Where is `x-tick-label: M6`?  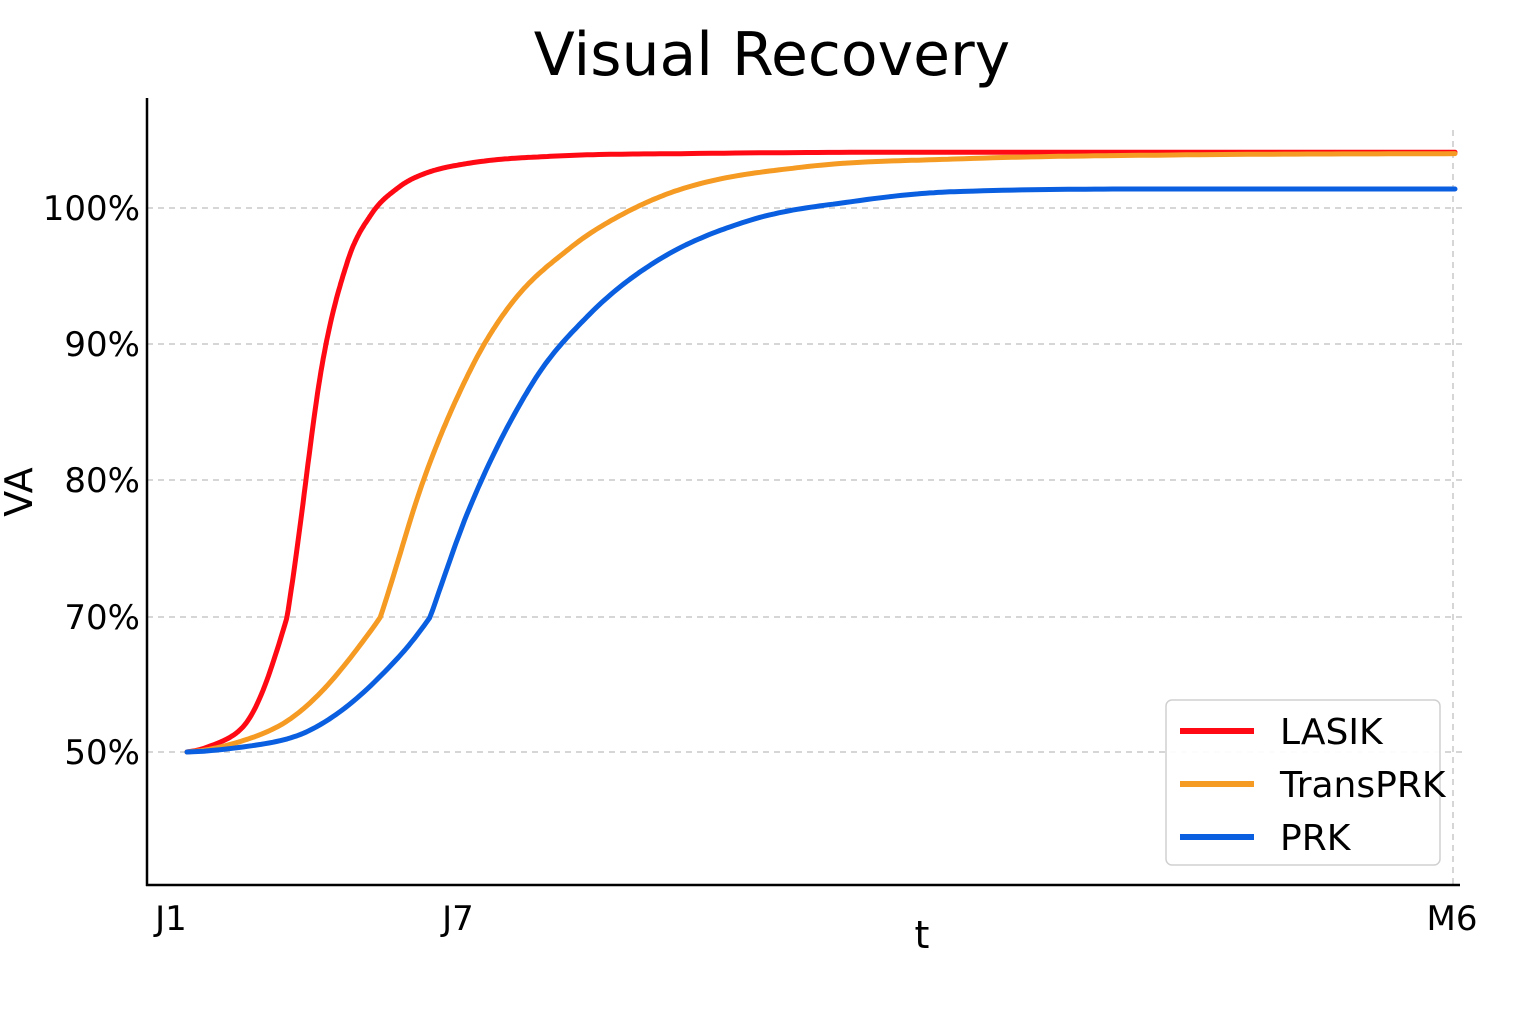 x-tick-label: M6 is located at coordinates (1452, 919).